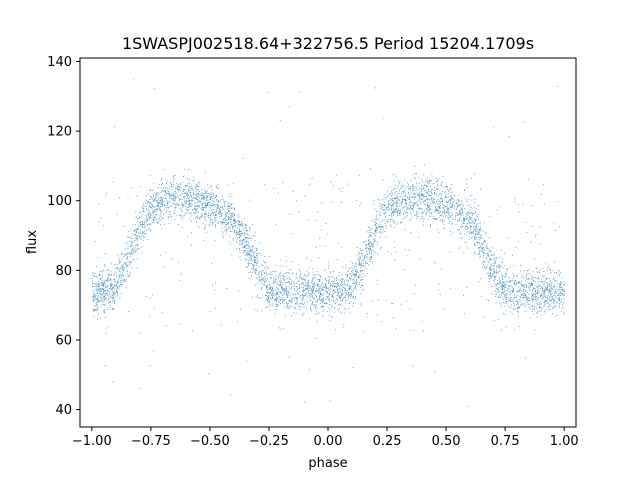 The image size is (640, 480). Describe the element at coordinates (210, 441) in the screenshot. I see `x-tick-label: −0.50` at that location.